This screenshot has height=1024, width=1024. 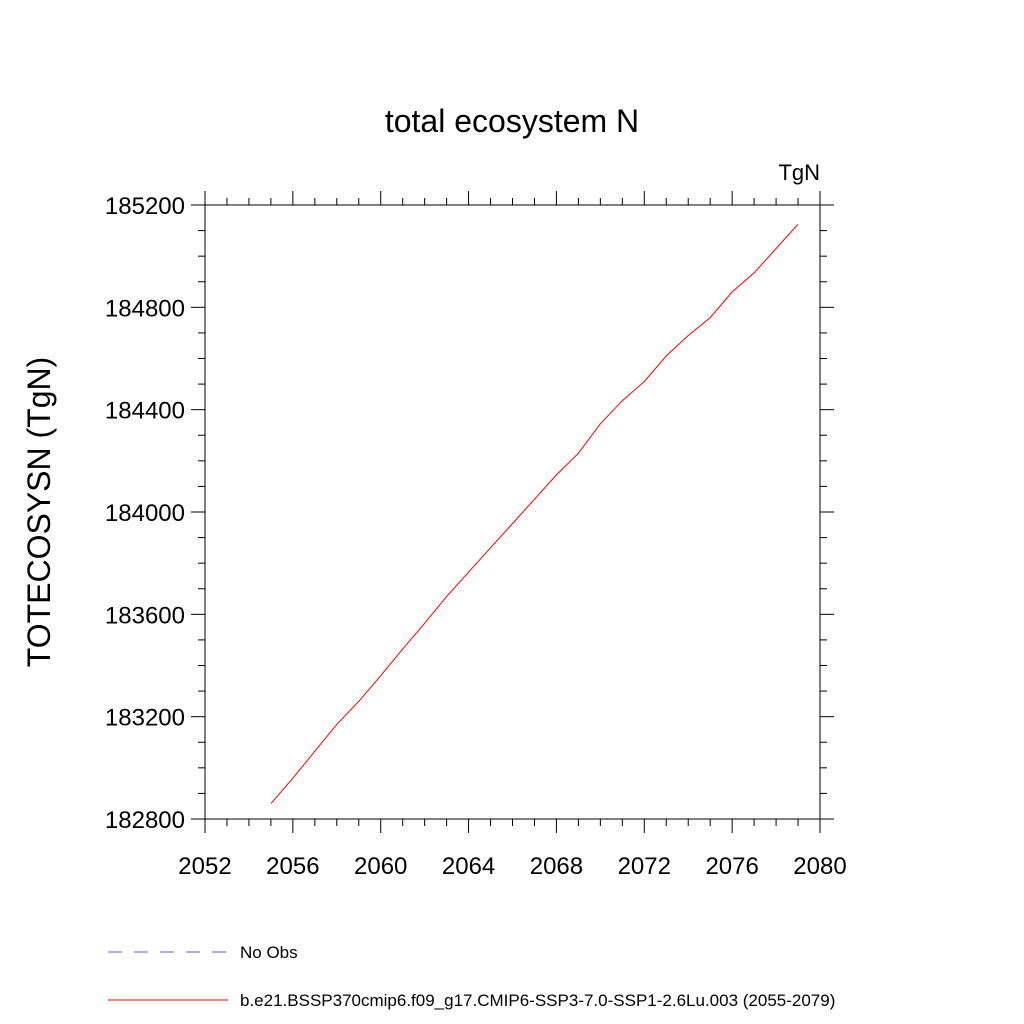 I want to click on y-tick-label: 184800, so click(x=145, y=308).